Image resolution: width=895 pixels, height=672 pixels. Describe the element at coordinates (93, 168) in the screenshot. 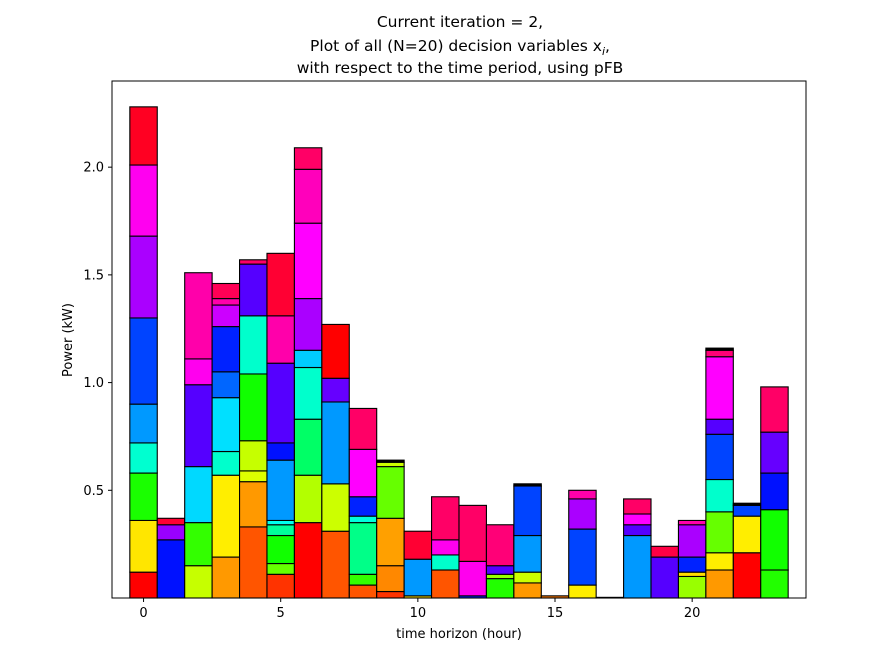

I see `y-tick-label: 2.0` at that location.